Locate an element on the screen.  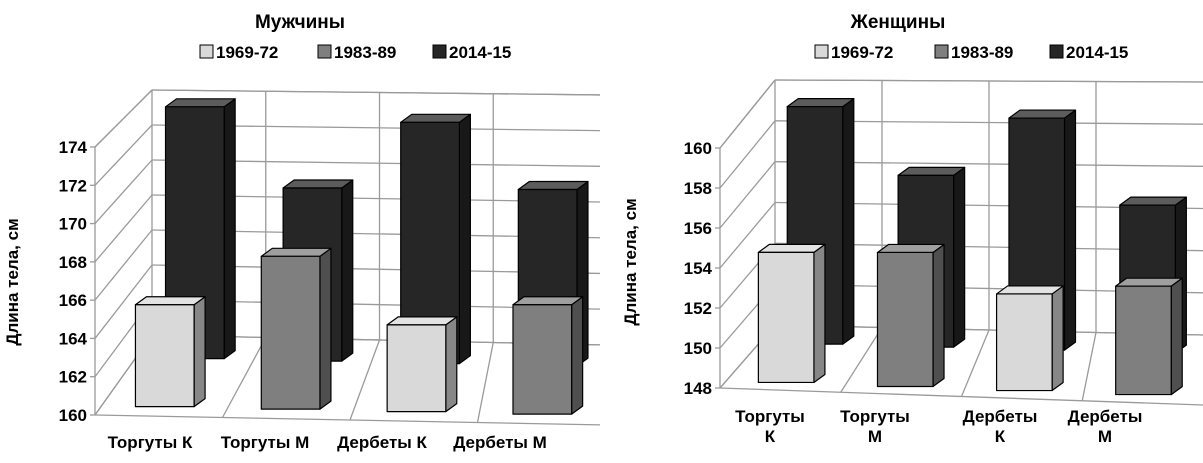
women-category-label: Дербеты К is located at coordinates (1000, 426).